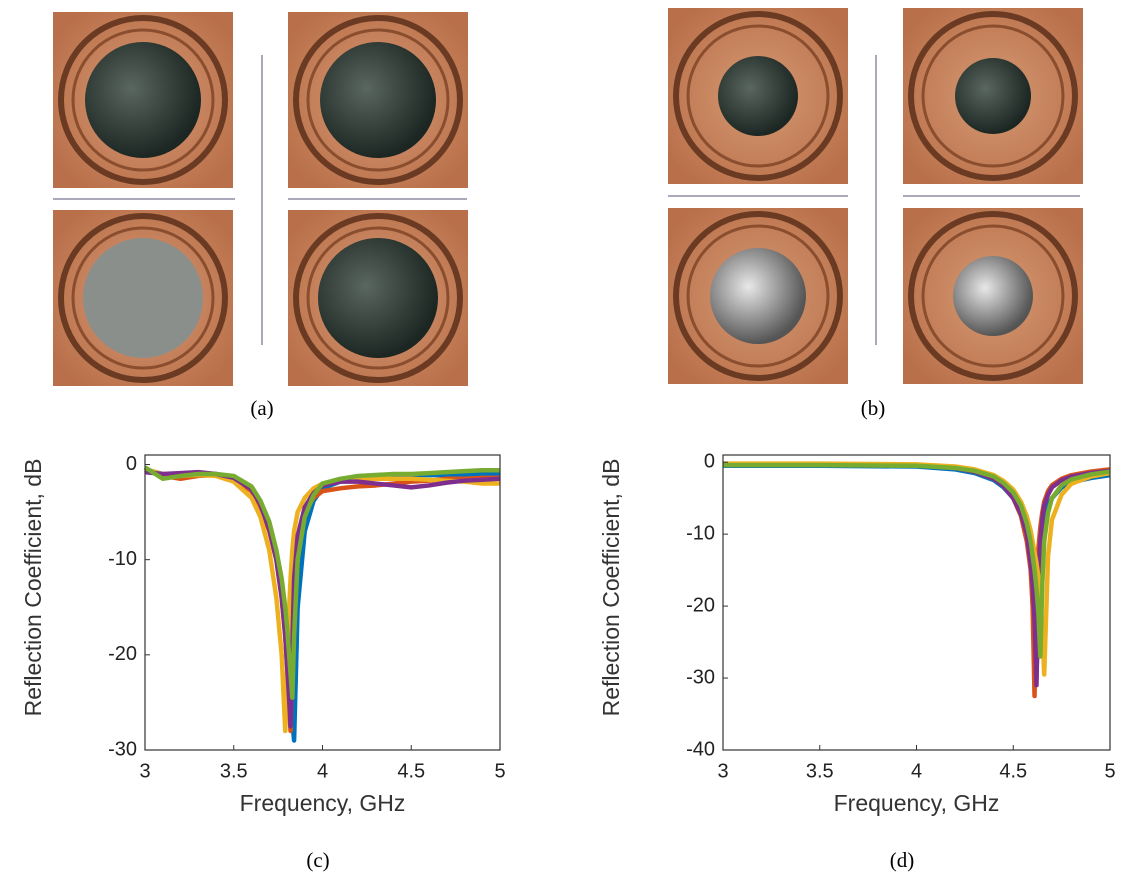 This screenshot has width=1122, height=883. What do you see at coordinates (317, 860) in the screenshot?
I see `panel-label: (c)` at bounding box center [317, 860].